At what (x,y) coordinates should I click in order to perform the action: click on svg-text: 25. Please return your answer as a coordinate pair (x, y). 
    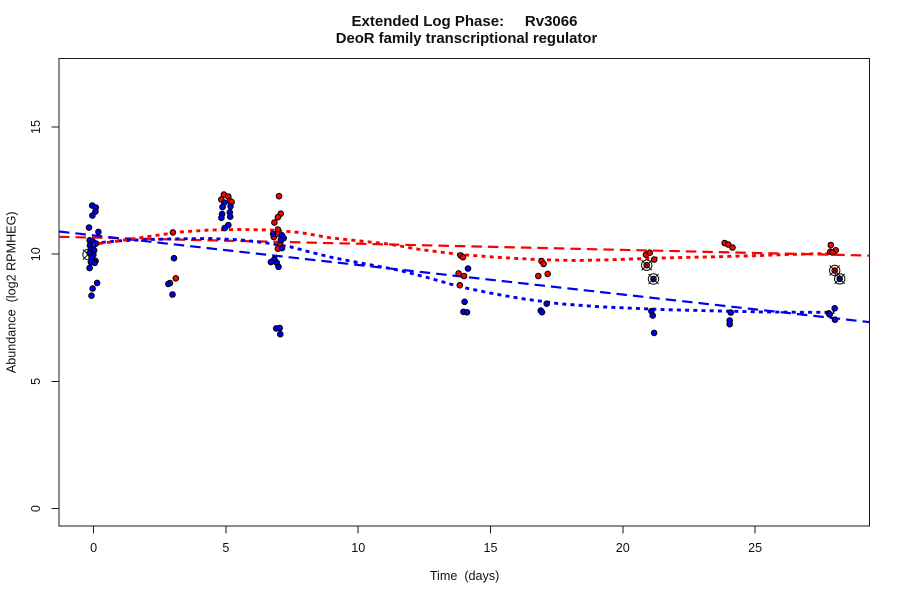
    Looking at the image, I should click on (755, 548).